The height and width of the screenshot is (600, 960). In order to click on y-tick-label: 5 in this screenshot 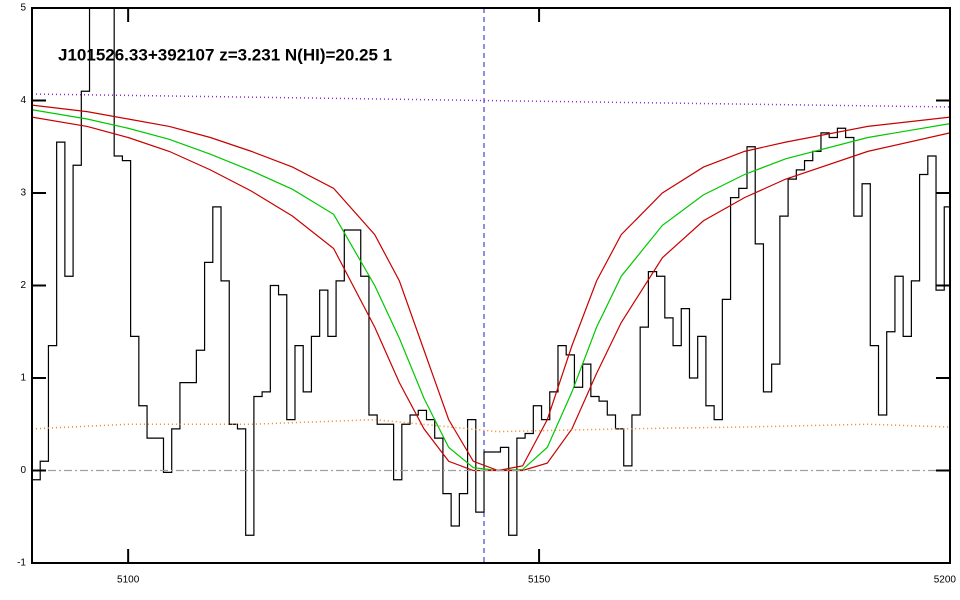, I will do `click(23, 8)`.